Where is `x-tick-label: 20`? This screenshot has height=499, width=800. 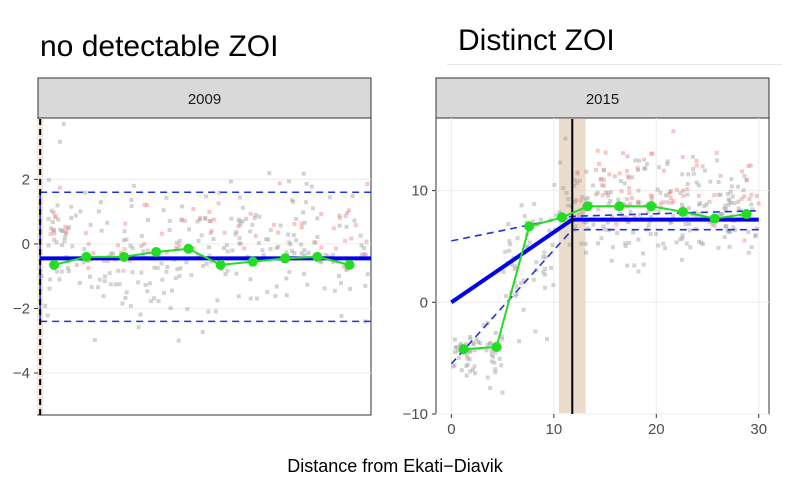 x-tick-label: 20 is located at coordinates (656, 429).